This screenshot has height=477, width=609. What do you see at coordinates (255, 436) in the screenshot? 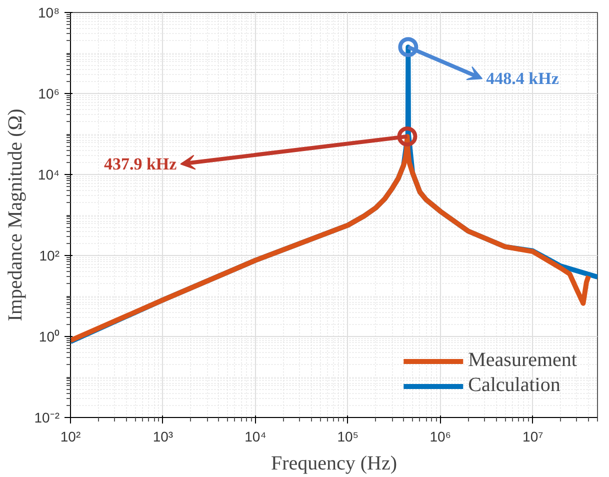
I see `x-tick-label: 10⁴` at bounding box center [255, 436].